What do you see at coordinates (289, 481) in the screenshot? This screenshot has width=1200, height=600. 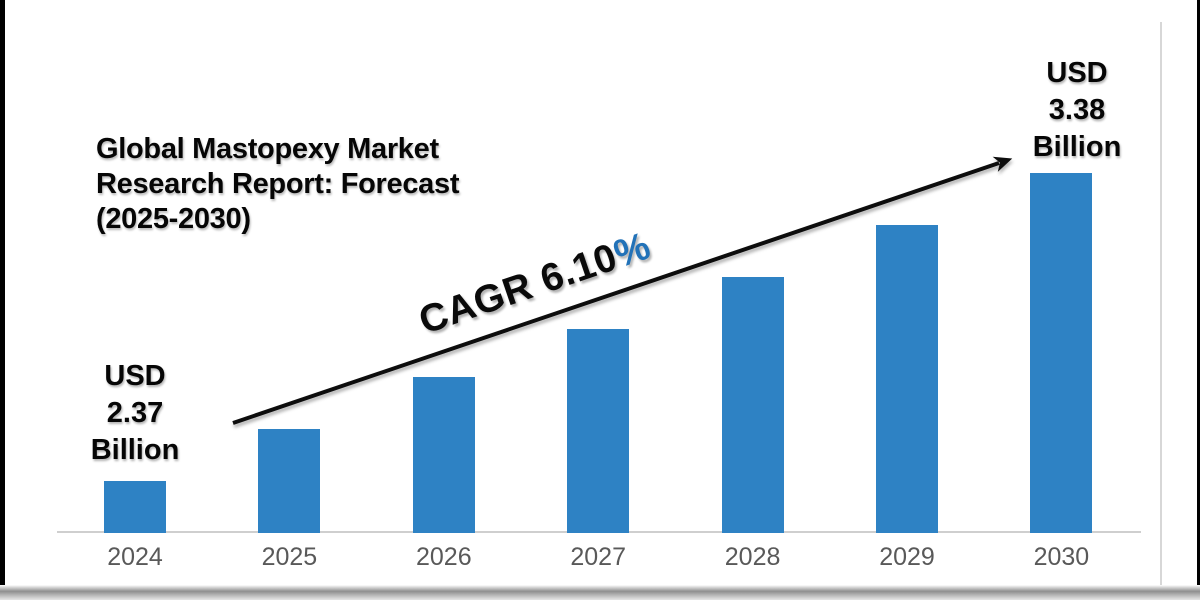 I see `bar-2025` at bounding box center [289, 481].